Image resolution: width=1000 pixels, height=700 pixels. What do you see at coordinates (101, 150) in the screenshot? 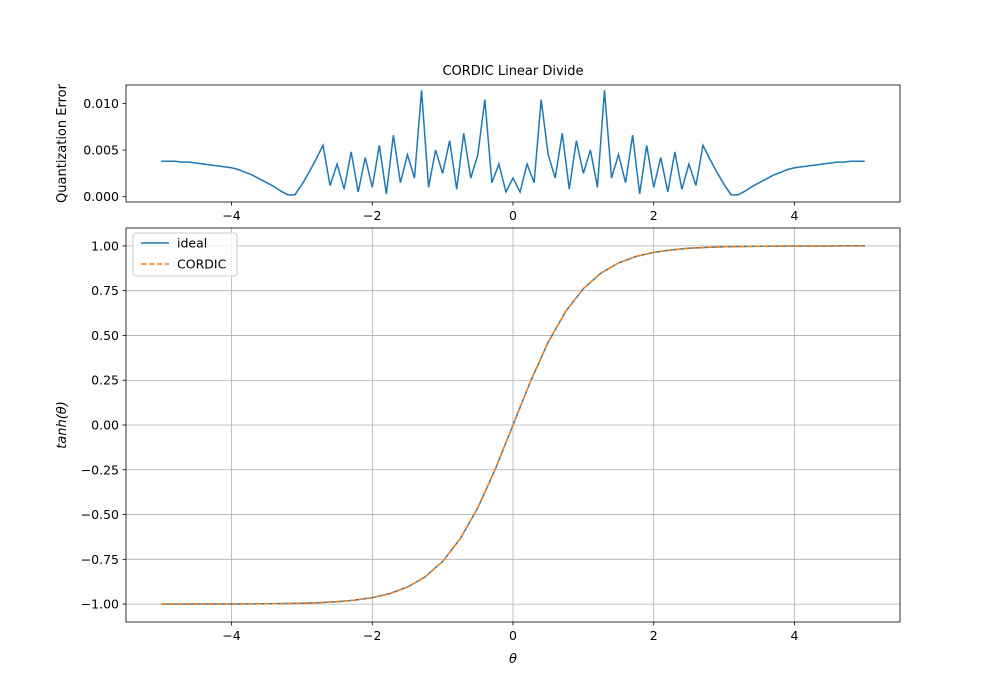
I see `y-tick-label: 0.005` at bounding box center [101, 150].